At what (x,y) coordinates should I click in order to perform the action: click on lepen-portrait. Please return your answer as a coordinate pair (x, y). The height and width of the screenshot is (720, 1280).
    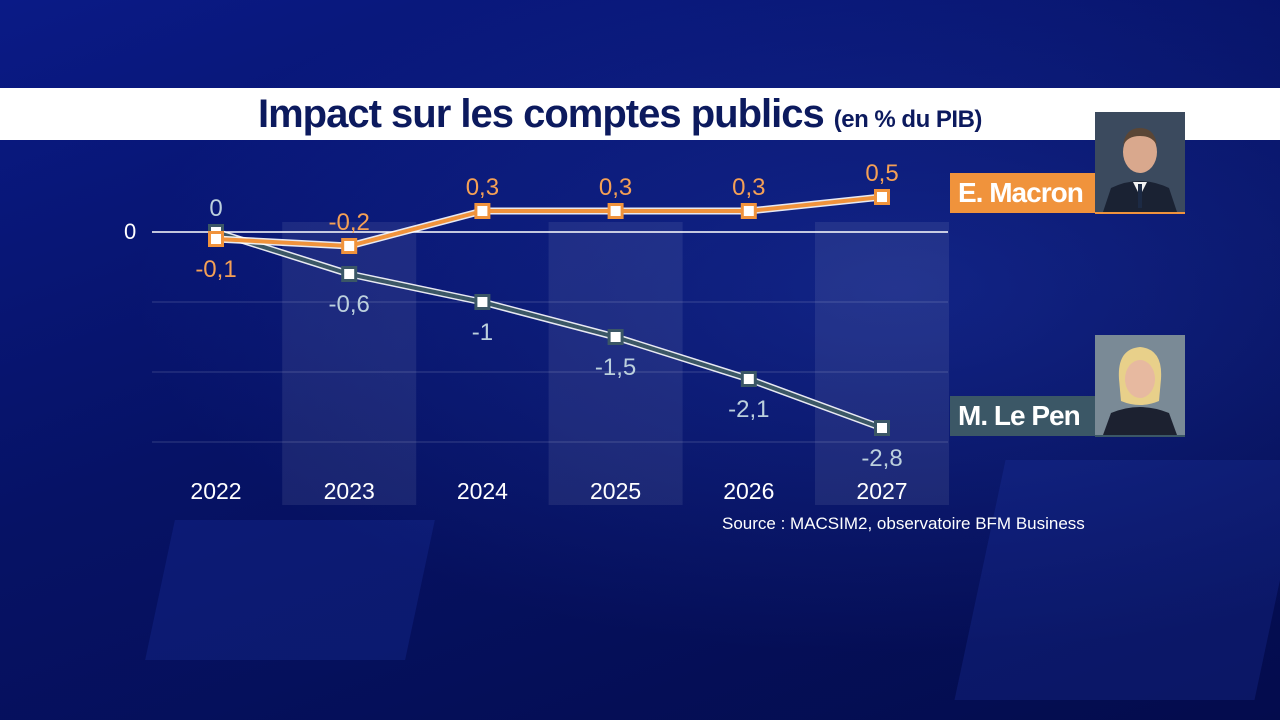
    Looking at the image, I should click on (1140, 386).